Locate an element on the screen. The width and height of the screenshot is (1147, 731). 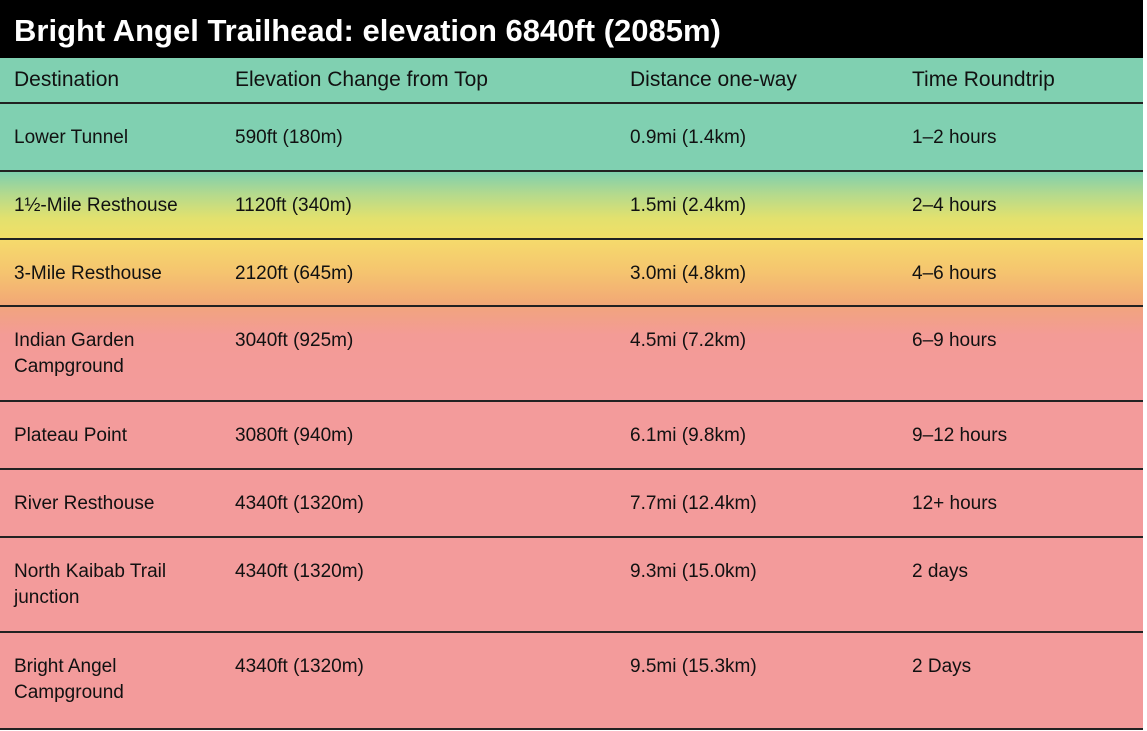
table-cell: 3080ft (940m) is located at coordinates (294, 435).